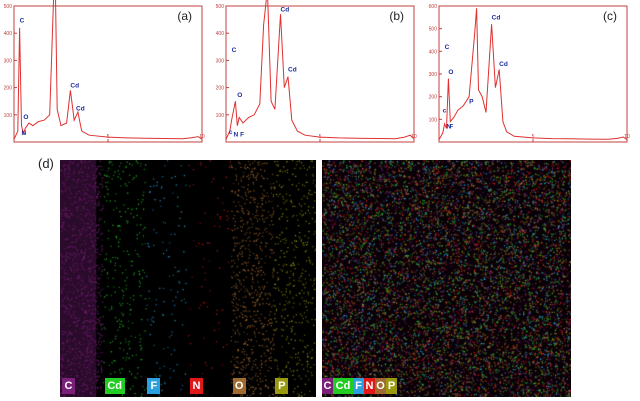 This screenshot has height=401, width=640. I want to click on y-tick-label: 600, so click(433, 7).